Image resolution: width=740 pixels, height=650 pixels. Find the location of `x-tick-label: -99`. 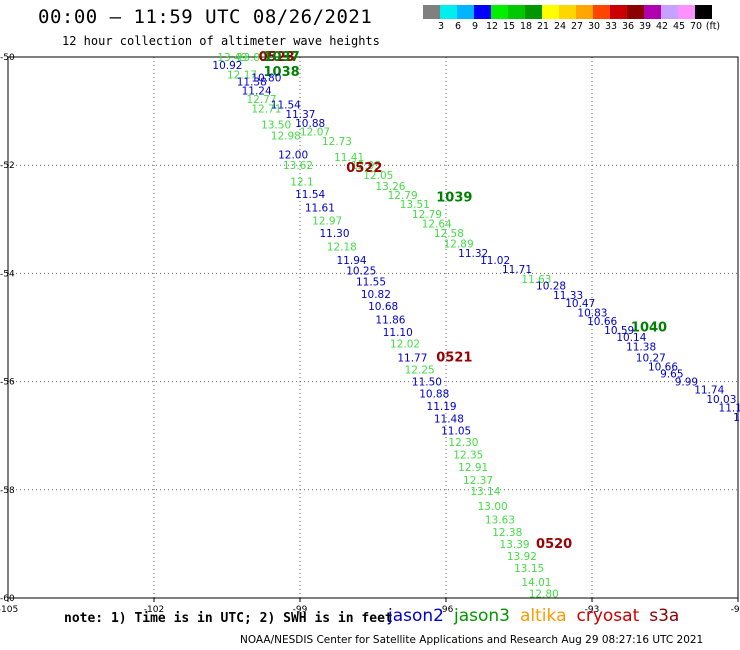

x-tick-label: -99 is located at coordinates (300, 610).